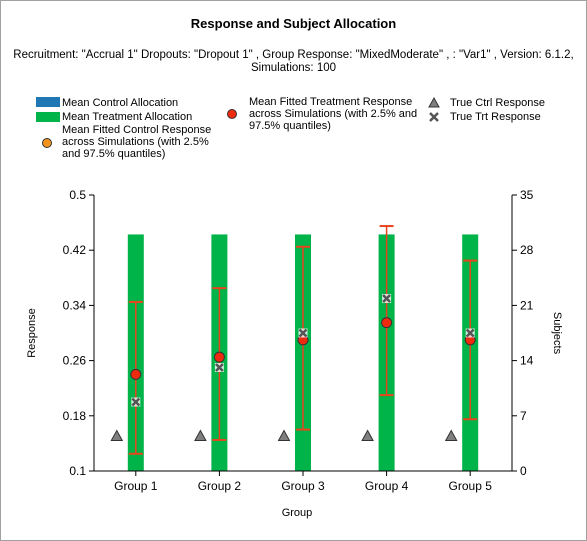 The height and width of the screenshot is (541, 587). What do you see at coordinates (48, 102) in the screenshot?
I see `legend-control-swatch` at bounding box center [48, 102].